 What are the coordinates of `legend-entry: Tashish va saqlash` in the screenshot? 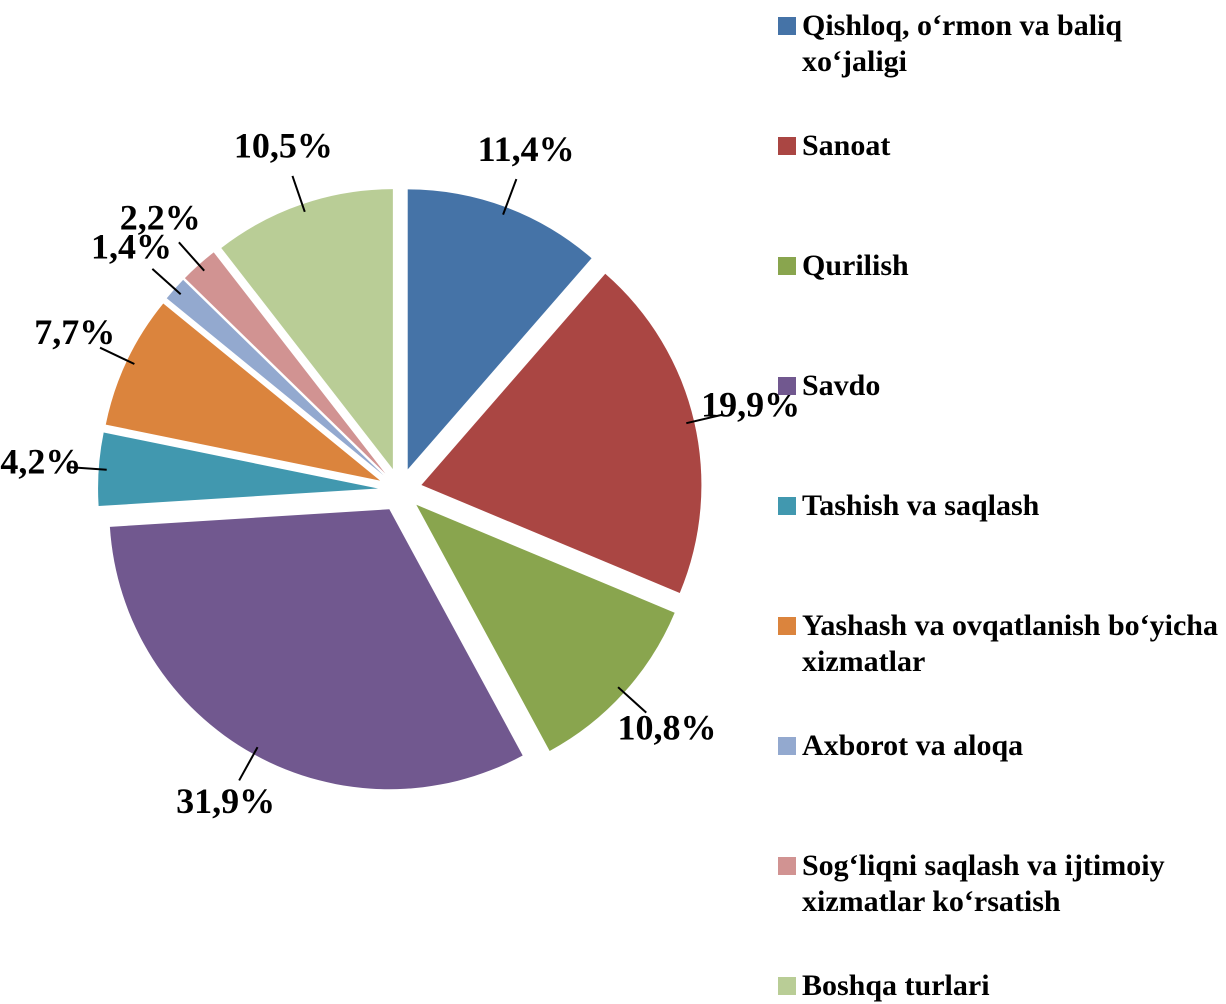 It's located at (1000, 506).